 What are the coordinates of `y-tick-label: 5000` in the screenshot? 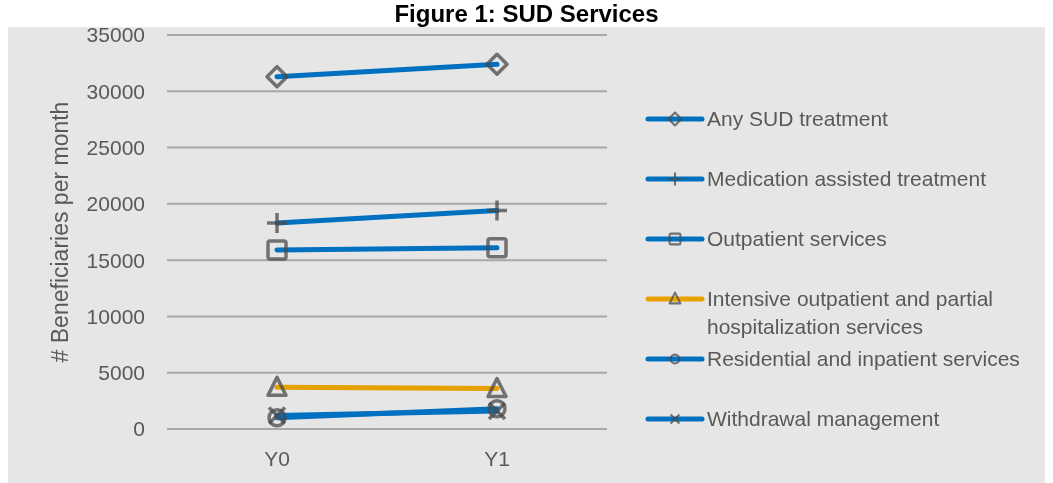 It's located at (121, 373).